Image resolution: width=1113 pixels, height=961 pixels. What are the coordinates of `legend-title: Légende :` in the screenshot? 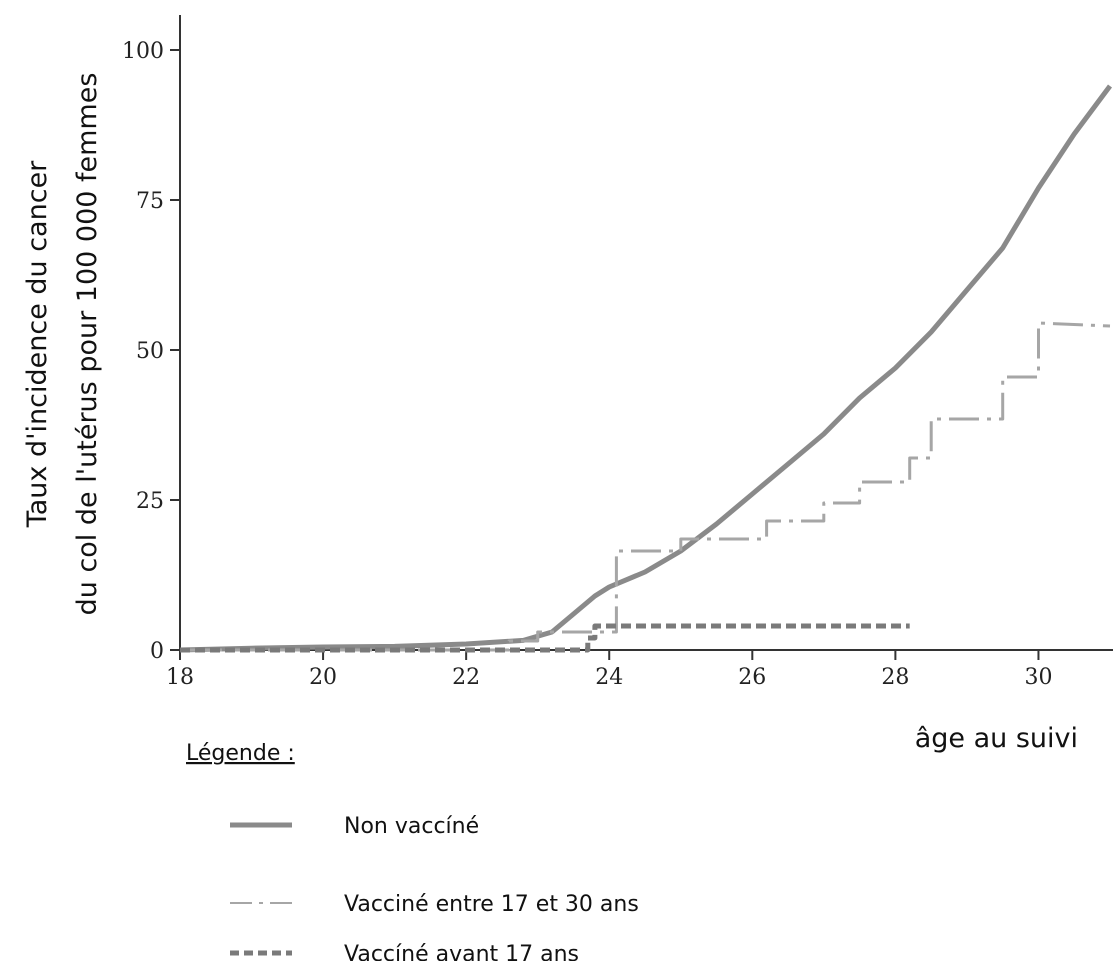 It's located at (240, 753).